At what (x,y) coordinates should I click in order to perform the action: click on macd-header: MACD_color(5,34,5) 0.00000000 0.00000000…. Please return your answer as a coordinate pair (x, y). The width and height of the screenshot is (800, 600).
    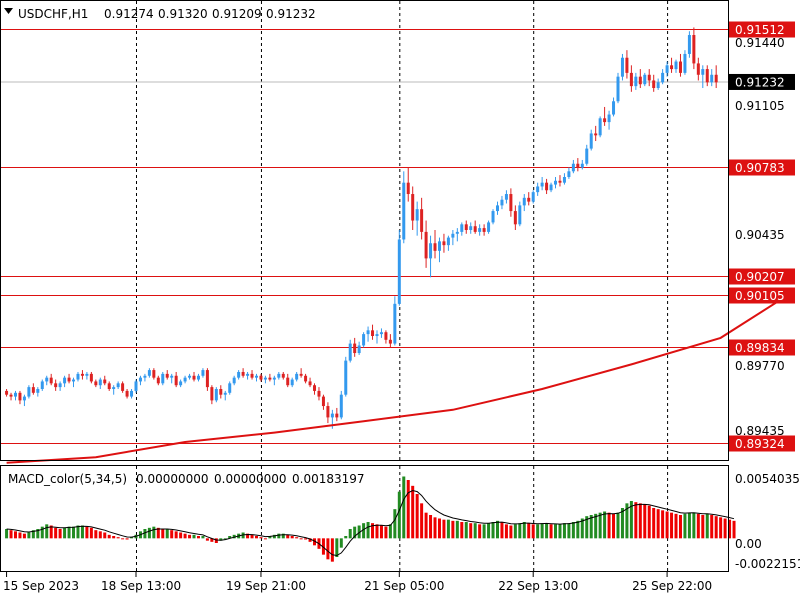
    Looking at the image, I should click on (186, 479).